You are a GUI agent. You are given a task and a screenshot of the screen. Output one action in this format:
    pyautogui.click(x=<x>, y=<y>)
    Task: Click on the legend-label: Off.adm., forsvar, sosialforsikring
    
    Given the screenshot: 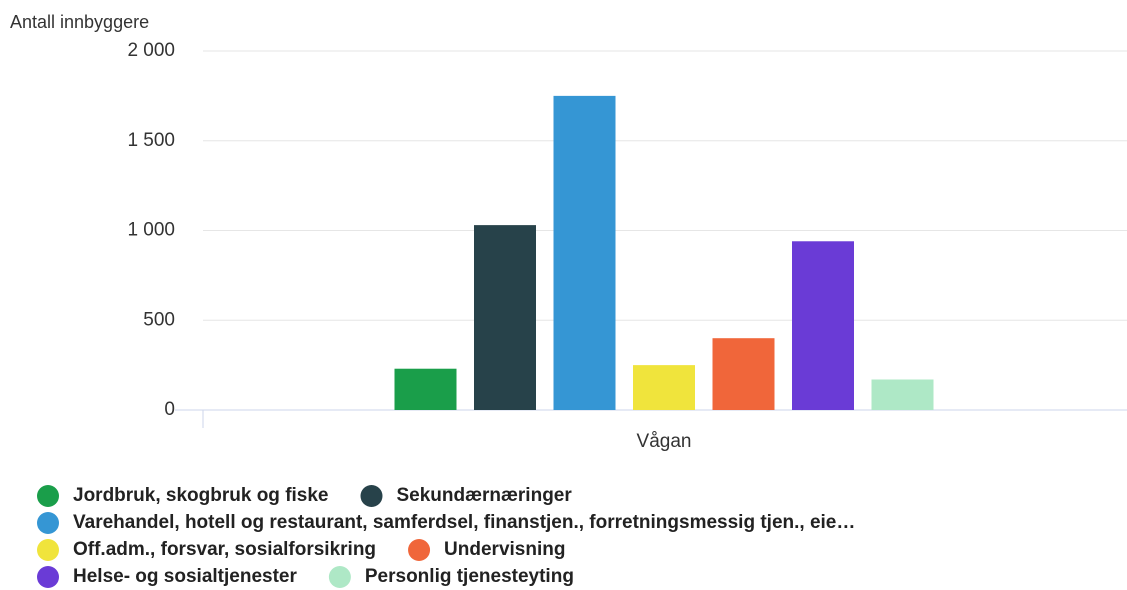 What is the action you would take?
    pyautogui.click(x=224, y=549)
    